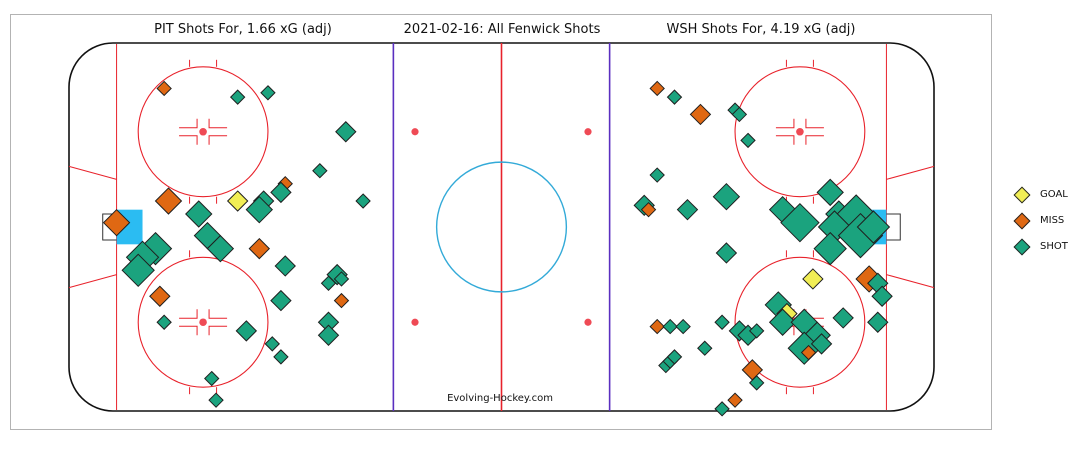 The height and width of the screenshot is (452, 1083). Describe the element at coordinates (1054, 246) in the screenshot. I see `legend-label-shot: SHOT` at that location.